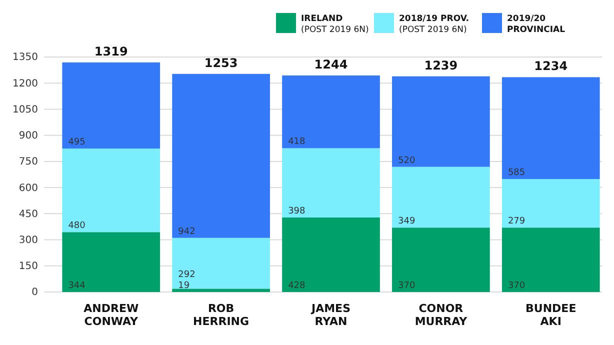 The image size is (614, 345). Describe the element at coordinates (28, 240) in the screenshot. I see `y-tick-label: 300` at that location.